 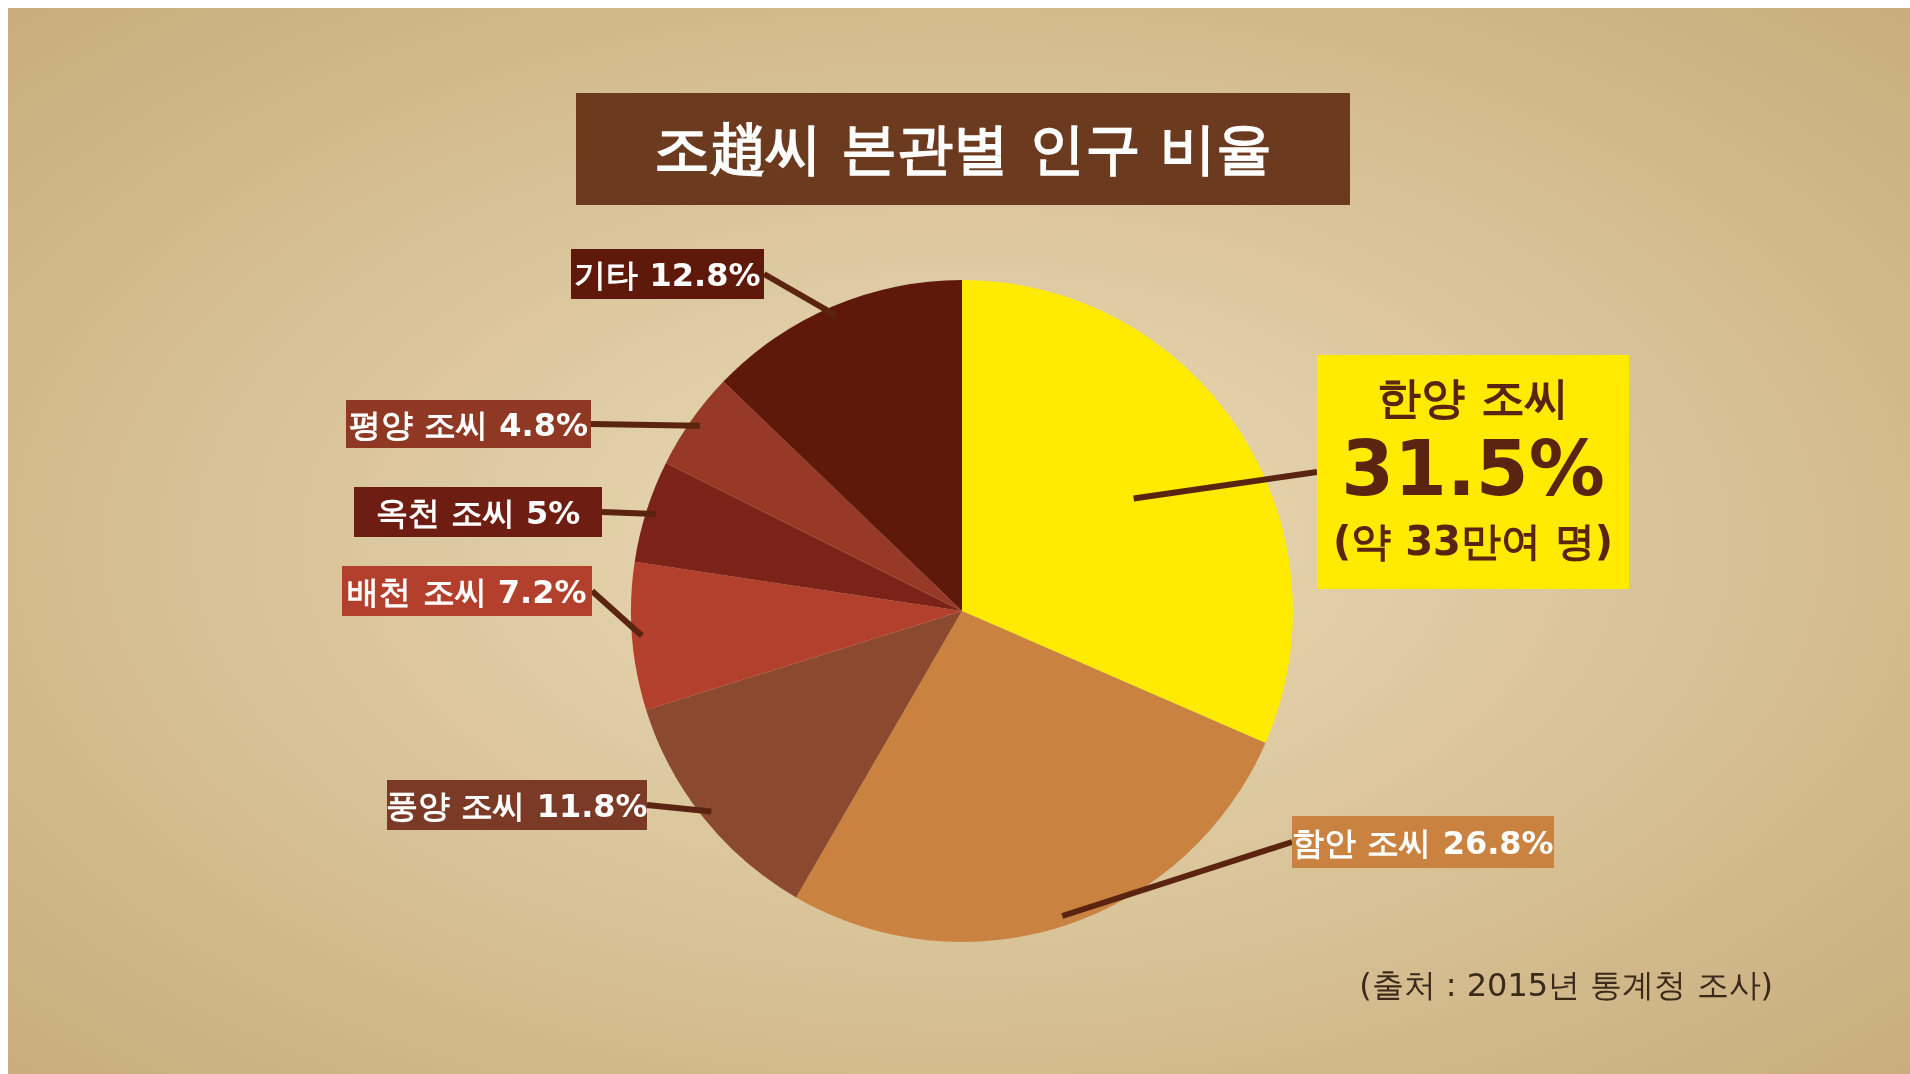 I want to click on data-label: 5%, so click(x=553, y=513).